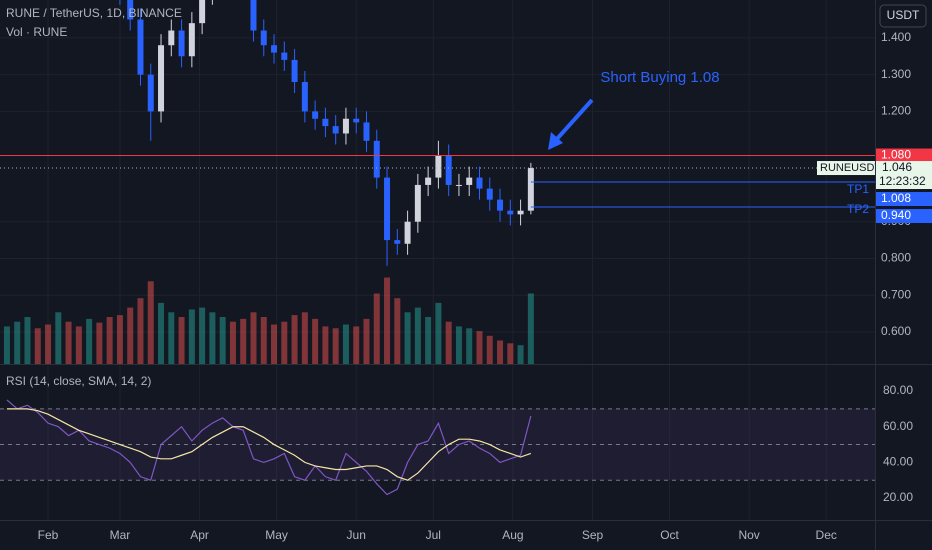 The width and height of the screenshot is (932, 550). Describe the element at coordinates (48, 535) in the screenshot. I see `x-tick-label: Feb` at that location.